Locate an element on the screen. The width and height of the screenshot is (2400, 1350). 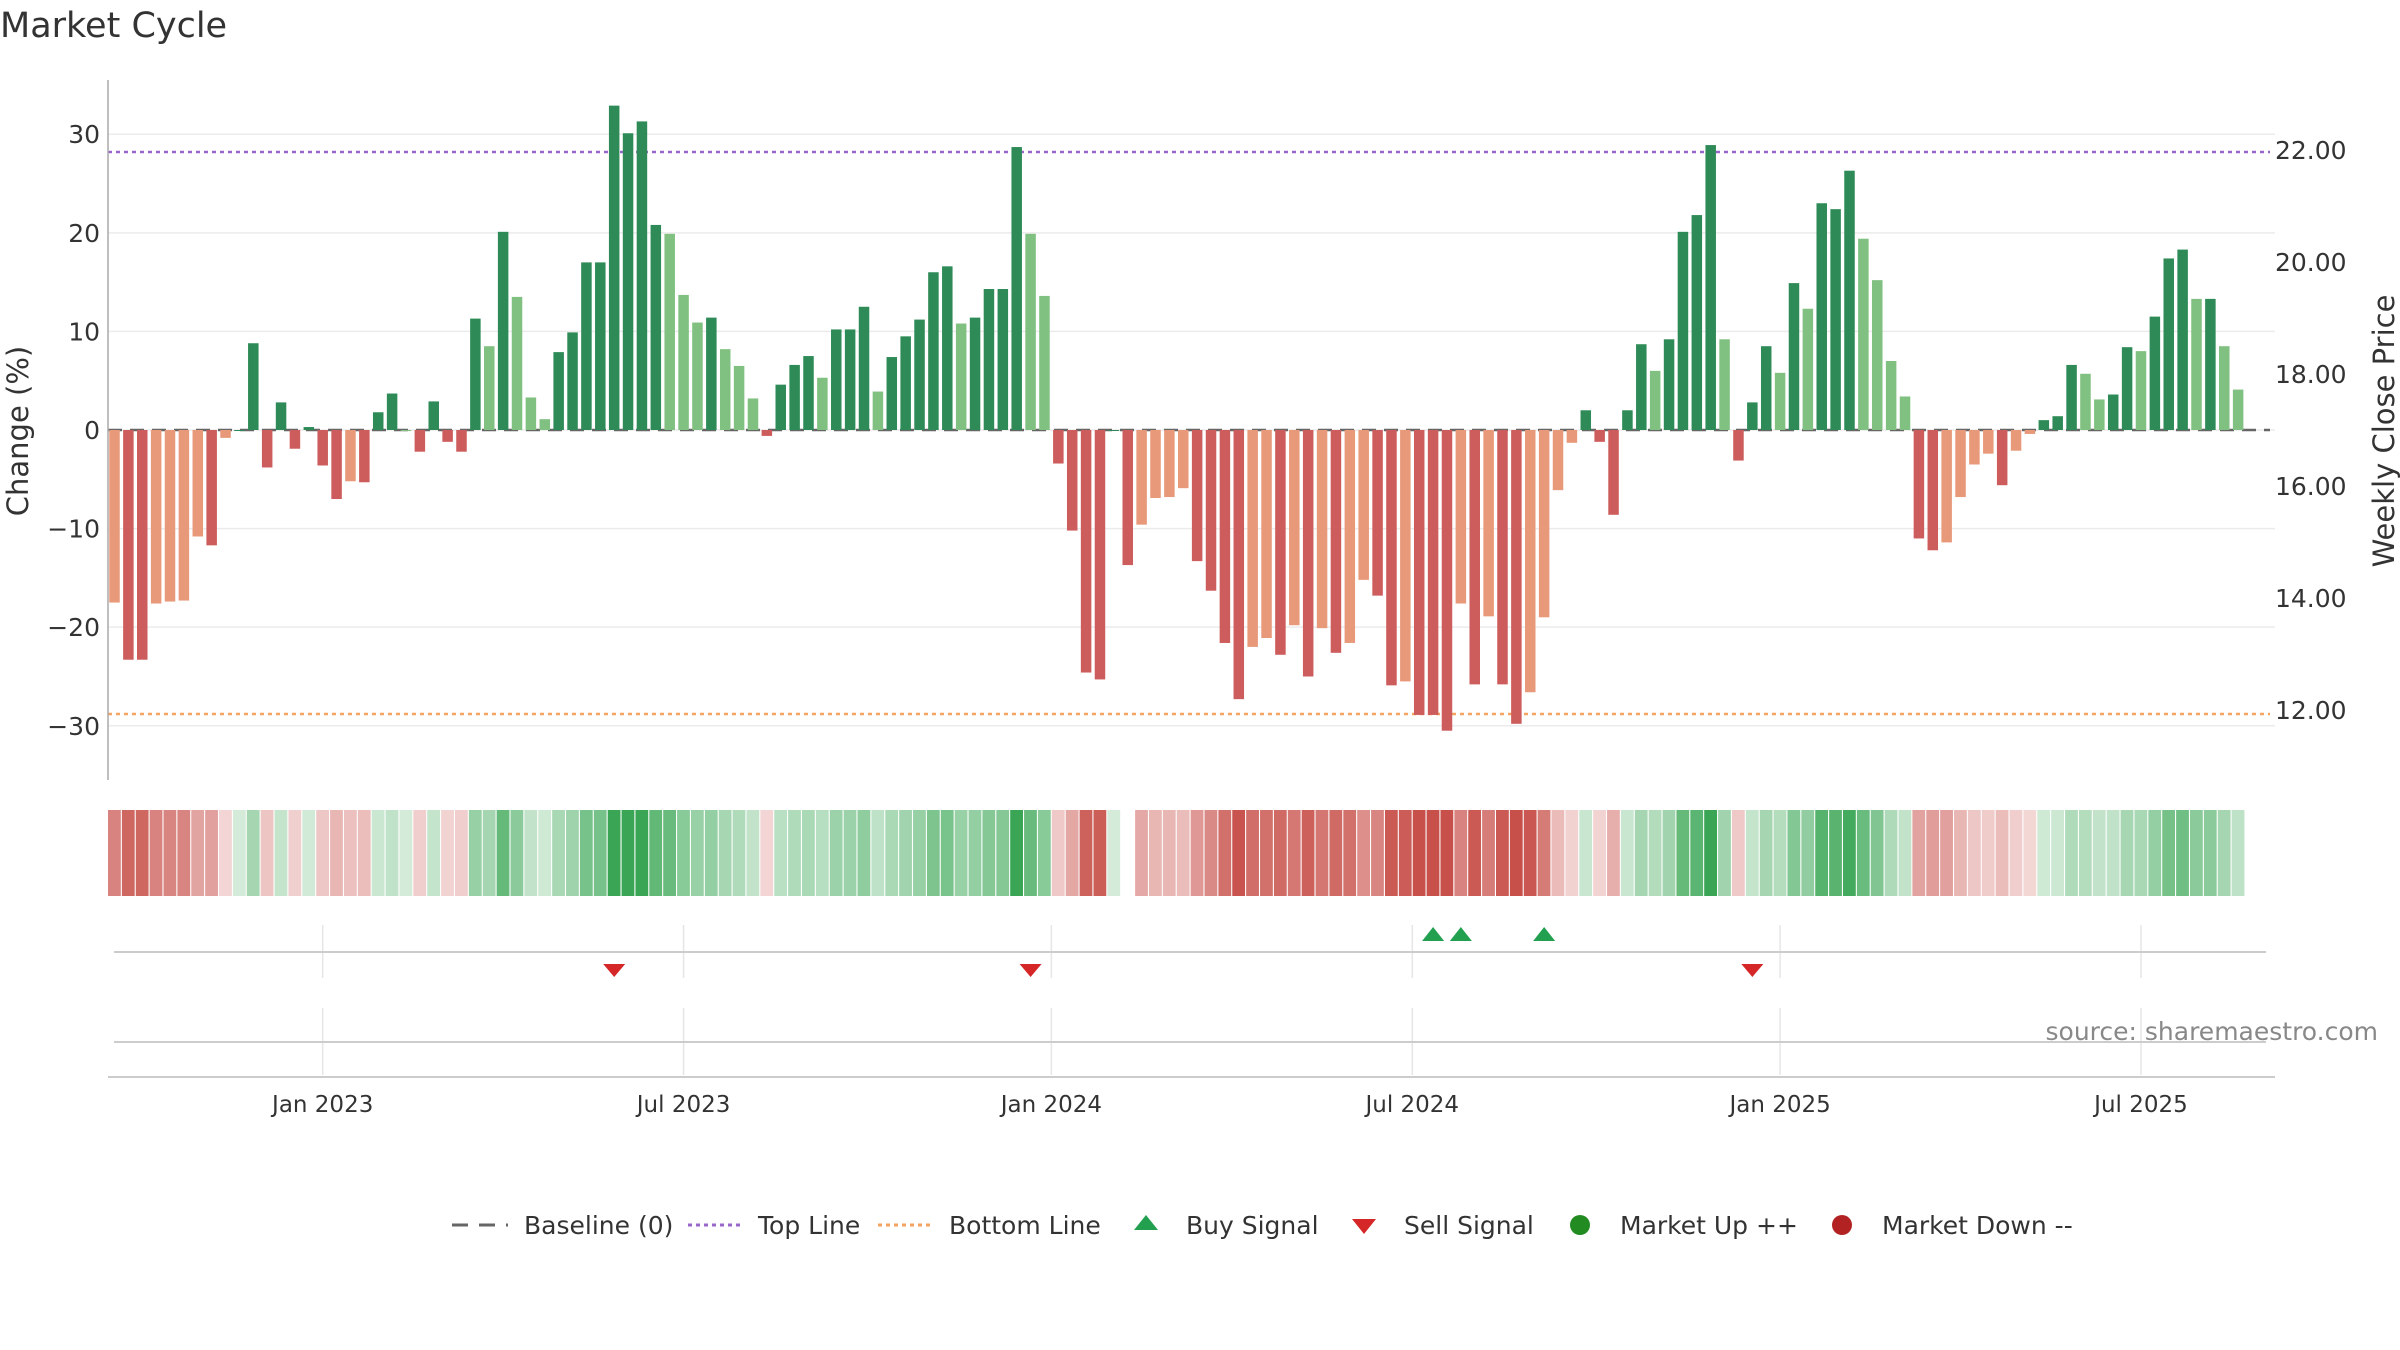
legend-label: Buy Signal is located at coordinates (1252, 1225).